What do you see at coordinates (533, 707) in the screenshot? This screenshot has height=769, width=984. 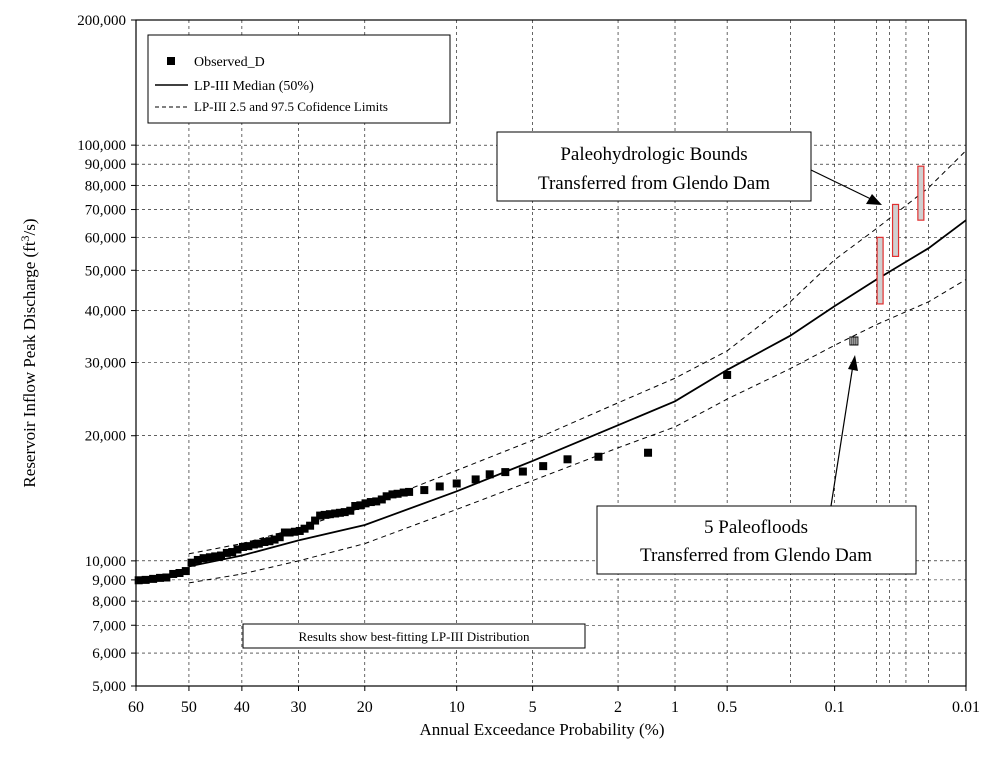 I see `x-tick-label: 5` at bounding box center [533, 707].